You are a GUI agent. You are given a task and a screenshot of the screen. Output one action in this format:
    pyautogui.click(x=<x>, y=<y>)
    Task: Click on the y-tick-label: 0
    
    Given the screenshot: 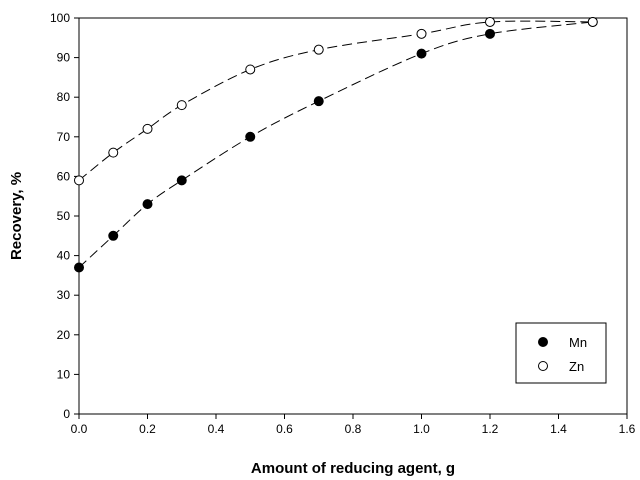 What is the action you would take?
    pyautogui.click(x=66, y=414)
    